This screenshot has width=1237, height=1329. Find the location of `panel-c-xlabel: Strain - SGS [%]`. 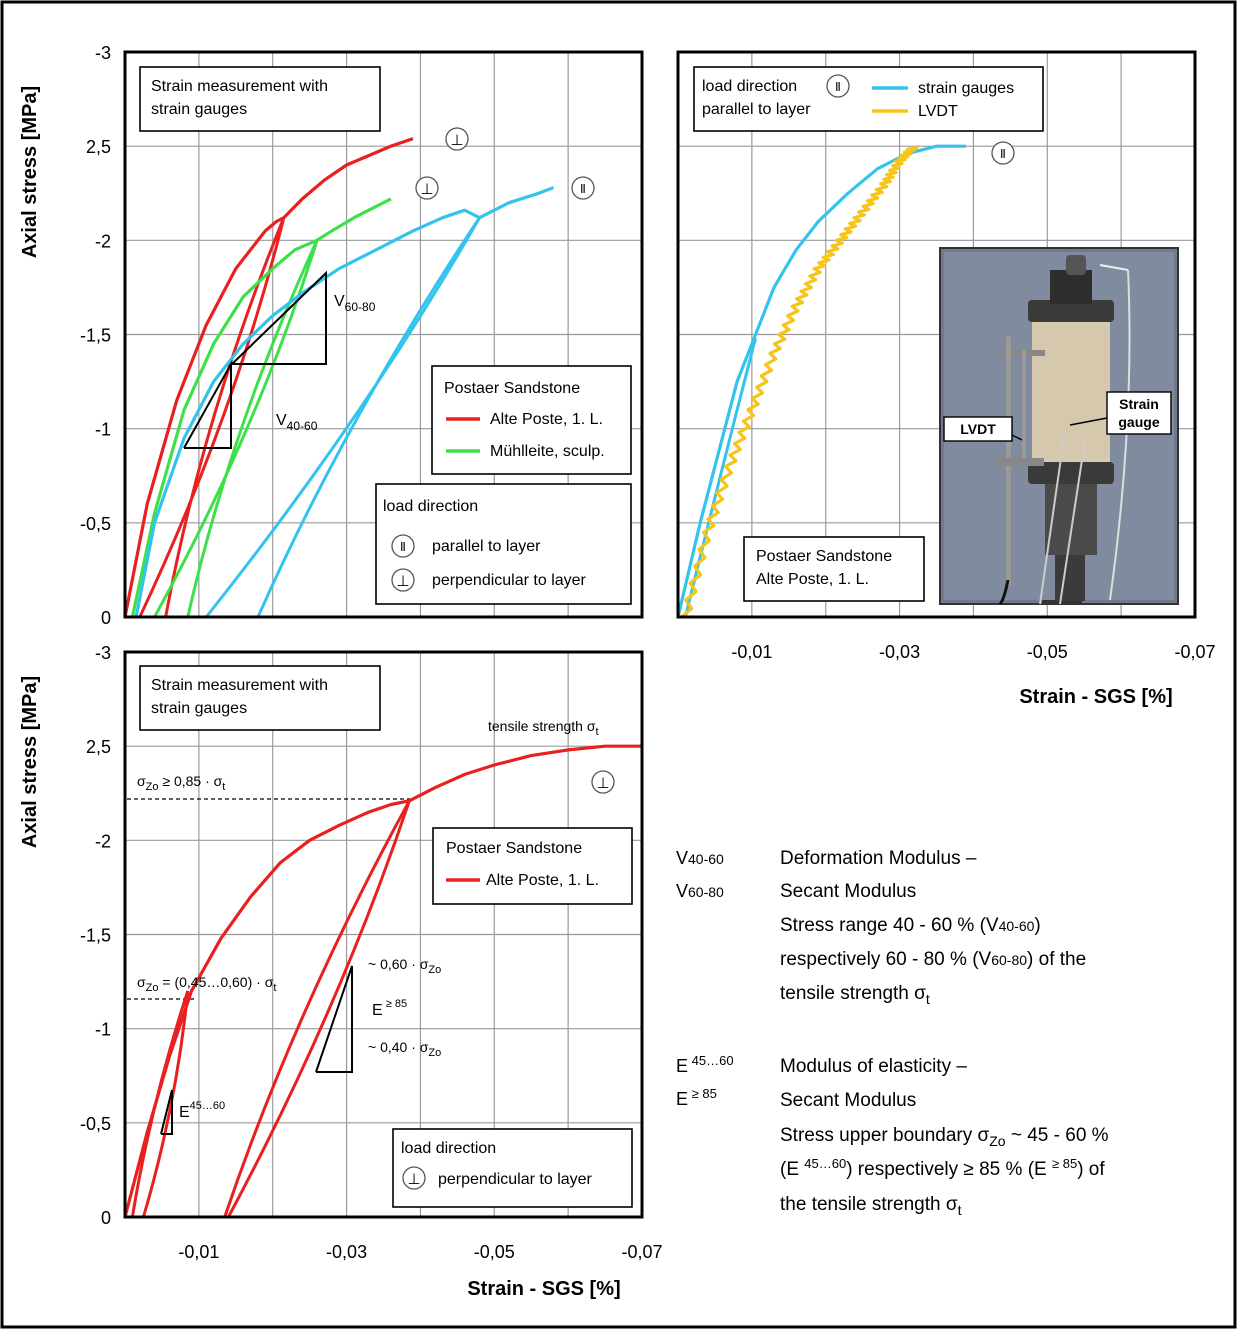

panel-c-xlabel: Strain - SGS [%] is located at coordinates (543, 1289).